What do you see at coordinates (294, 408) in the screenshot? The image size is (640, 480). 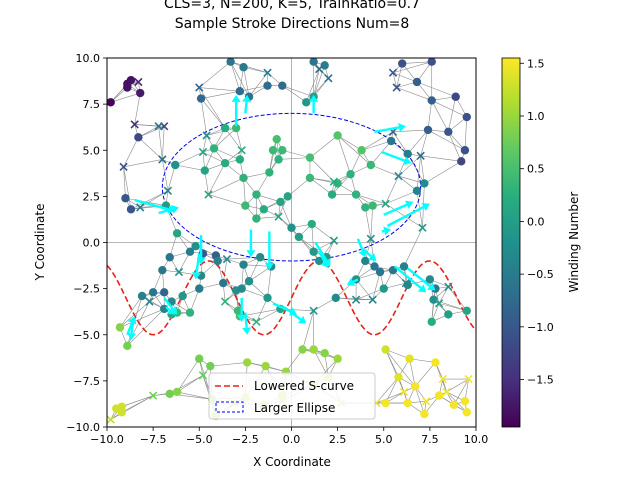 I see `legend-label-ellipse: Larger Ellipse` at bounding box center [294, 408].